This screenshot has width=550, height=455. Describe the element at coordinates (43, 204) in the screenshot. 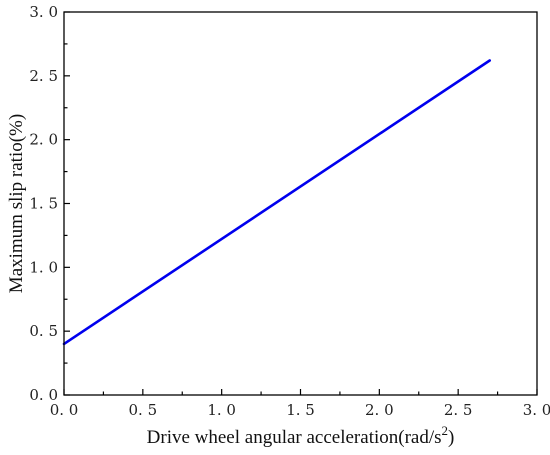

I see `y-tick-label: 1. 5` at that location.